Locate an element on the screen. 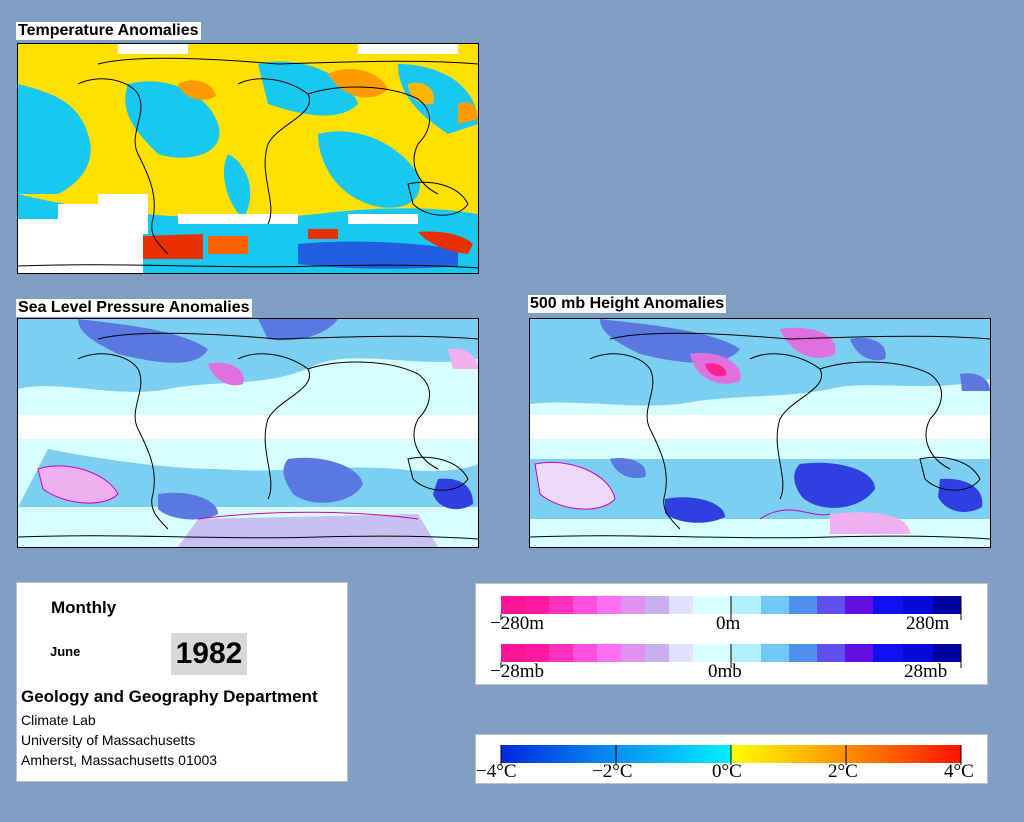  height-zero-label: 0m is located at coordinates (728, 623).